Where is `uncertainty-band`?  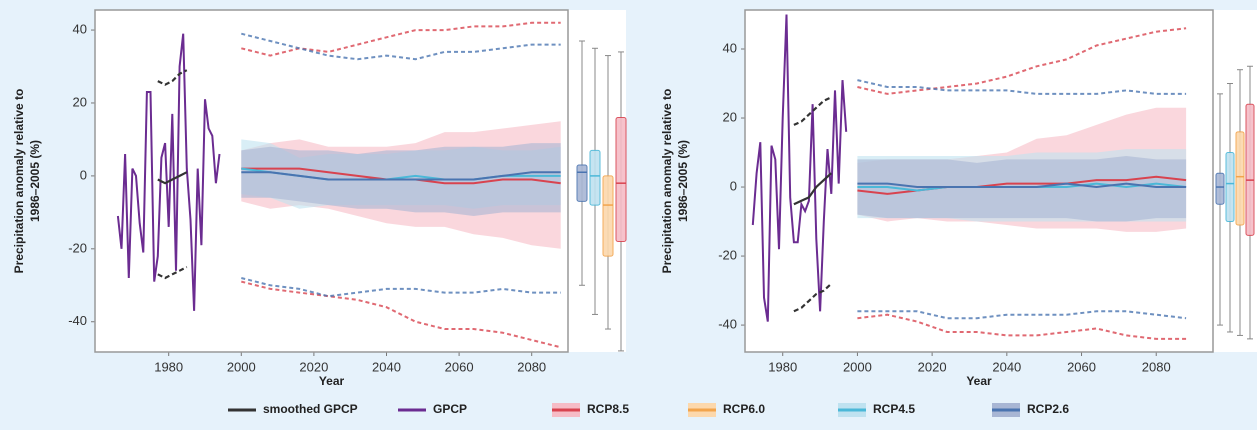 uncertainty-band is located at coordinates (1022, 189).